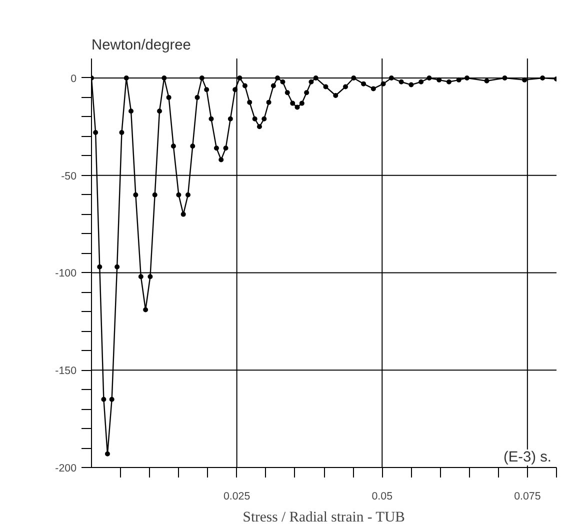  I want to click on text: Stress / Radial strain - TUB, so click(324, 518).